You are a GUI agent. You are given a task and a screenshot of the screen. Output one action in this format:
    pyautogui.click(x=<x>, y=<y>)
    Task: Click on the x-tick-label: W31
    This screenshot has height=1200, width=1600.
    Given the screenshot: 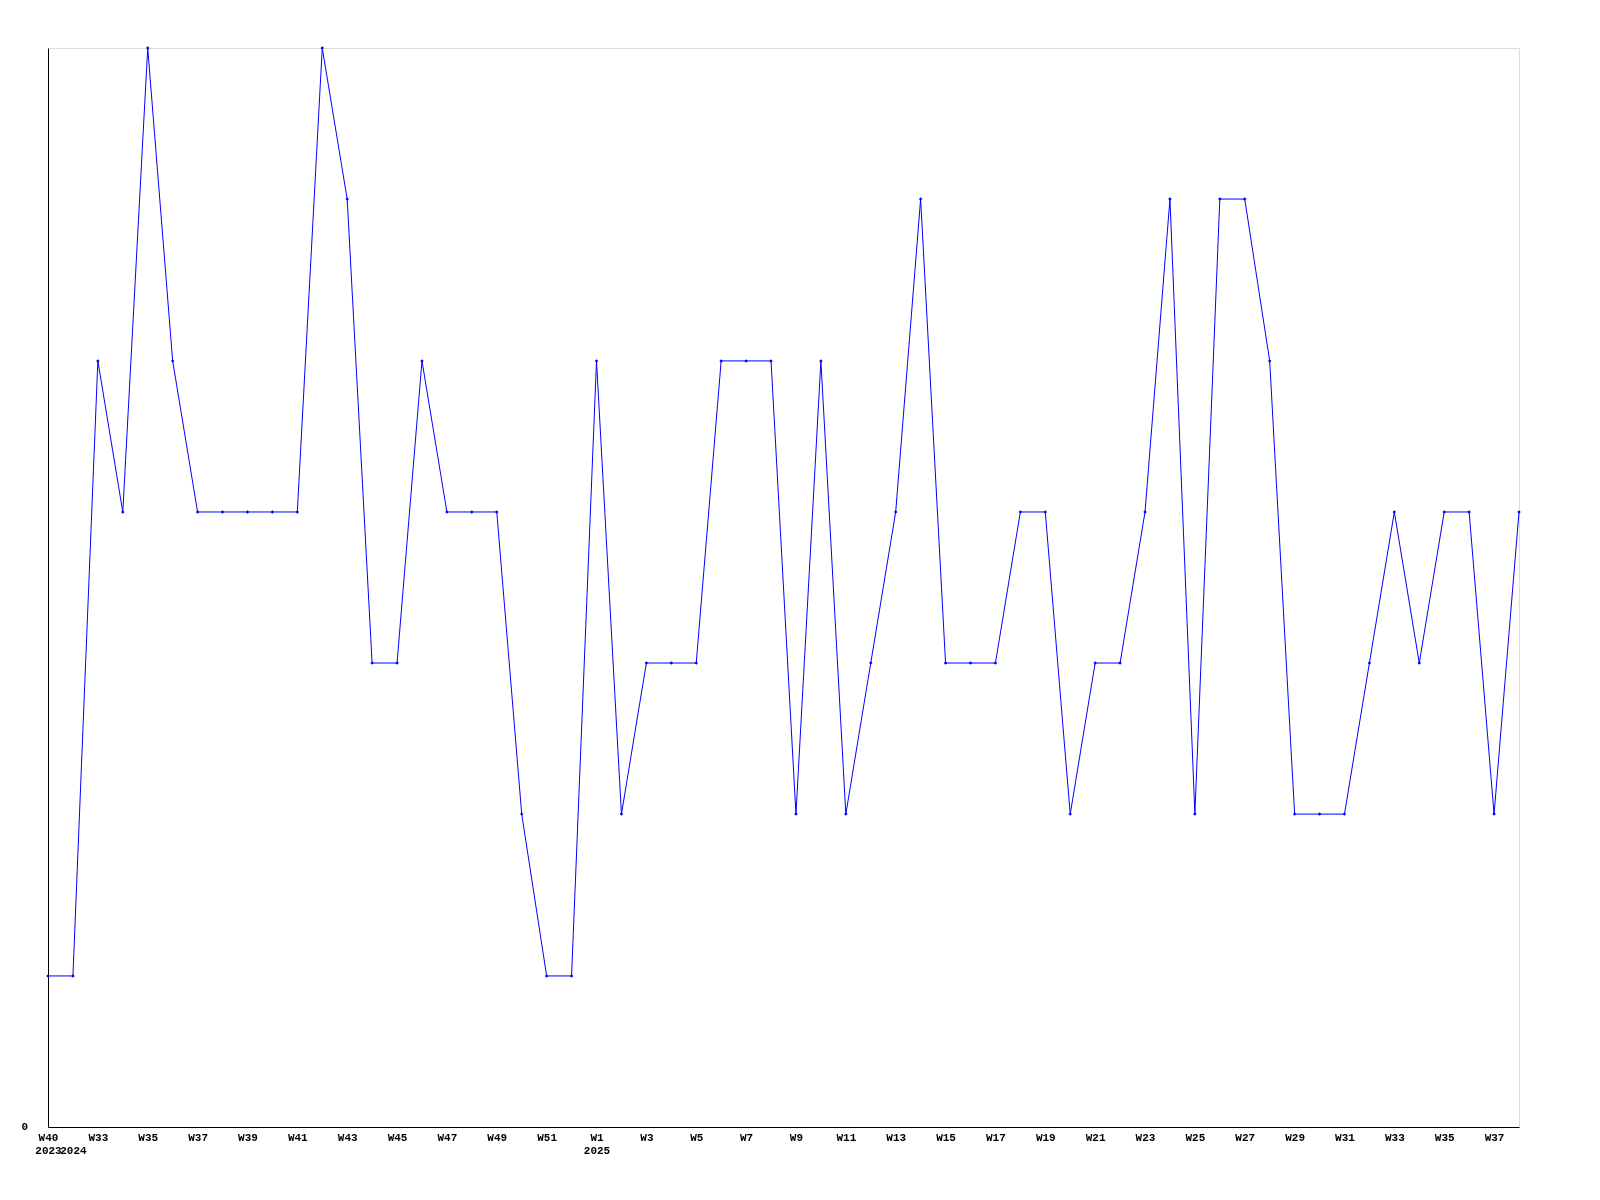 What is the action you would take?
    pyautogui.click(x=1345, y=1137)
    